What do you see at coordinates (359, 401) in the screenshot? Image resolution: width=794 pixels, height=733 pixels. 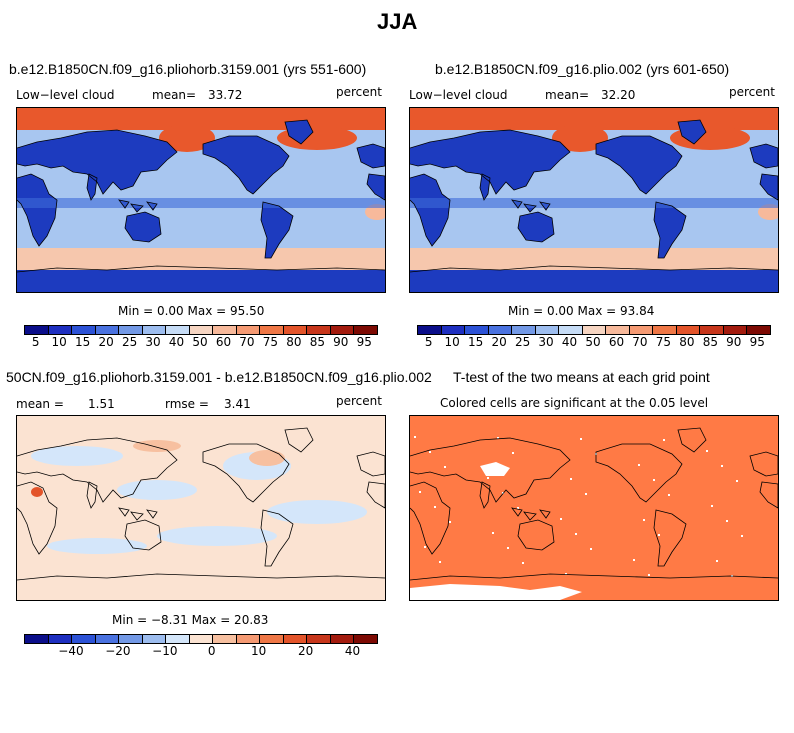 I see `panel3-units: percent` at bounding box center [359, 401].